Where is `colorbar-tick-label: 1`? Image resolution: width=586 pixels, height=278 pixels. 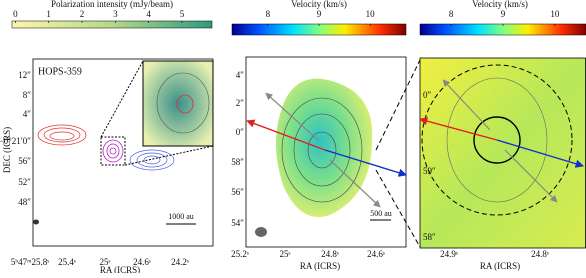
colorbar-tick-label: 1 is located at coordinates (48, 14).